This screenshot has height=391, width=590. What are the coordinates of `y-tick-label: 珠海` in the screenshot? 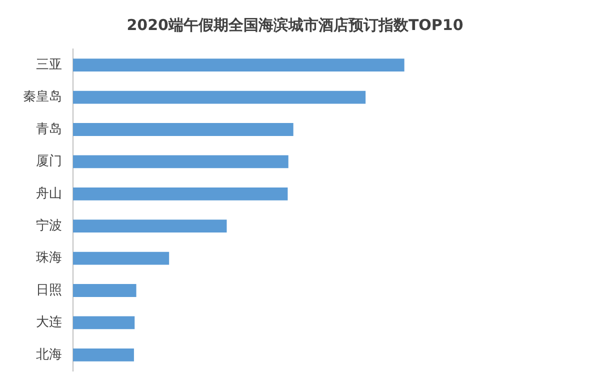 It's located at (49, 258).